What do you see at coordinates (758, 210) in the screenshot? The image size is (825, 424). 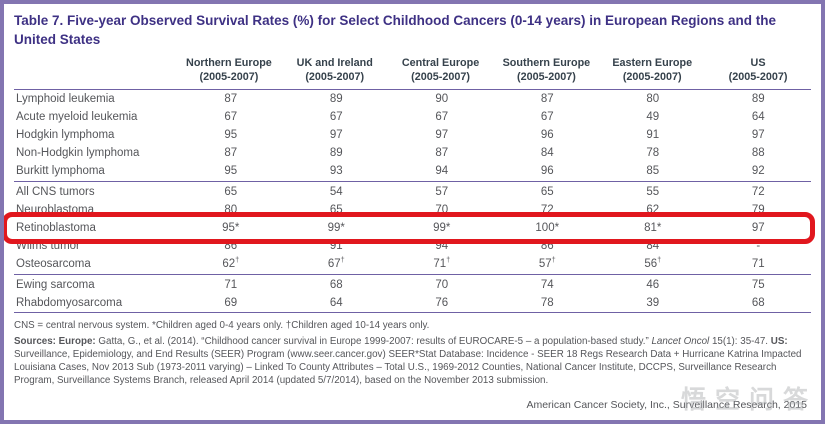 I see `cell-value: 79` at bounding box center [758, 210].